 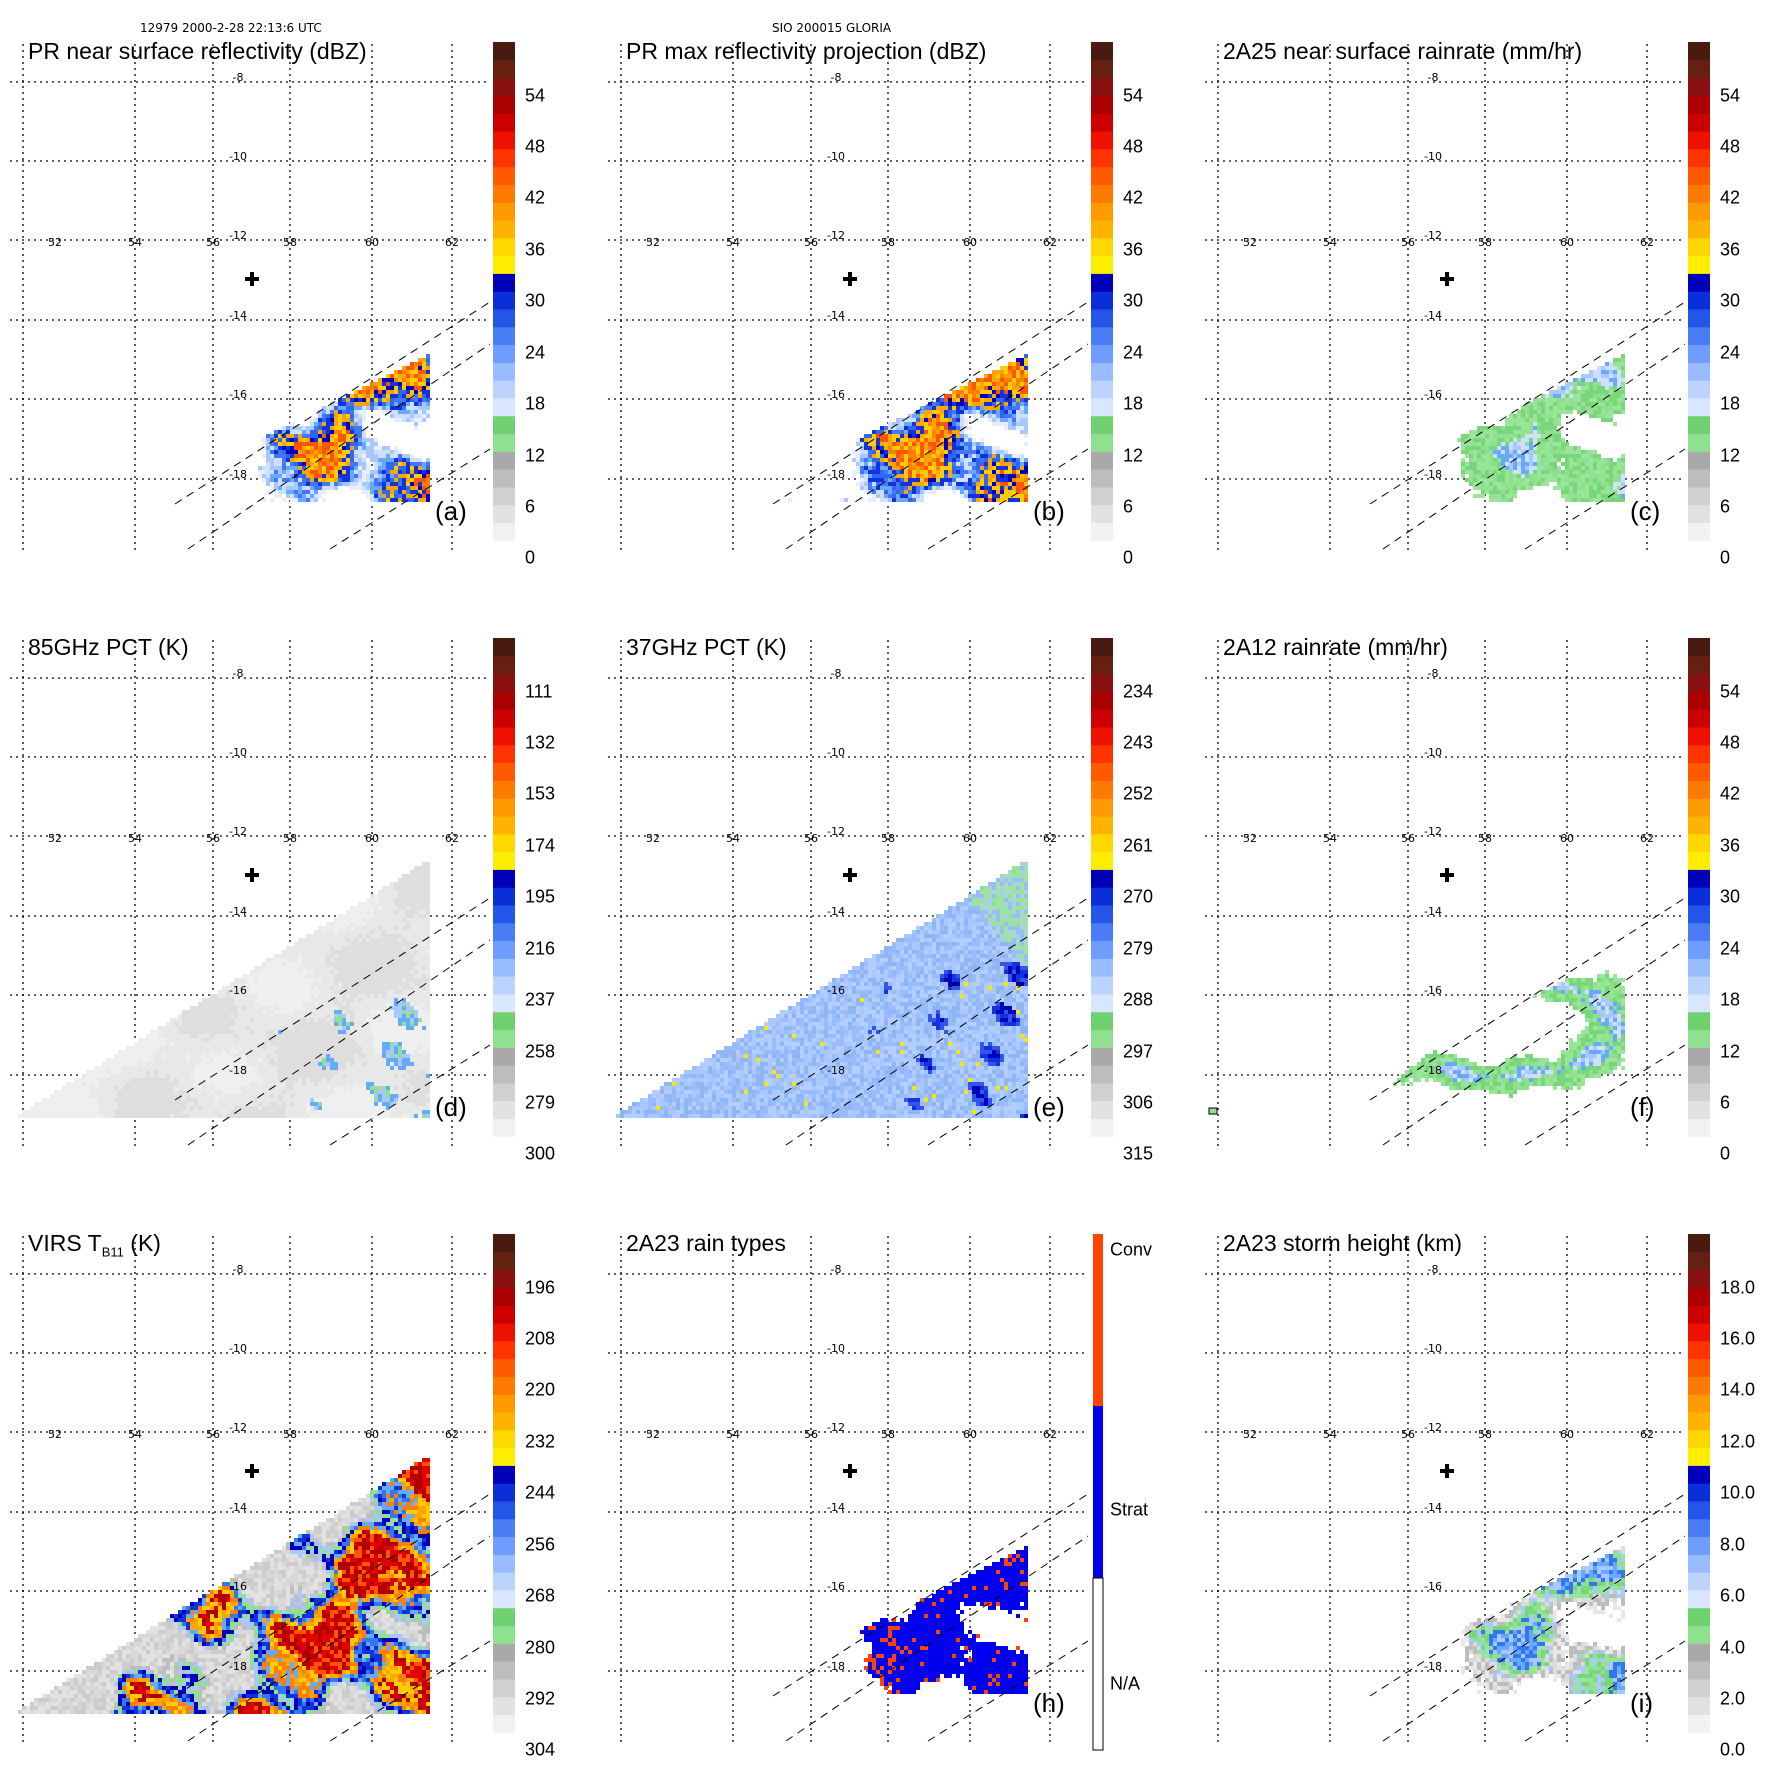 What do you see at coordinates (1645, 511) in the screenshot?
I see `panel-label: (c)` at bounding box center [1645, 511].